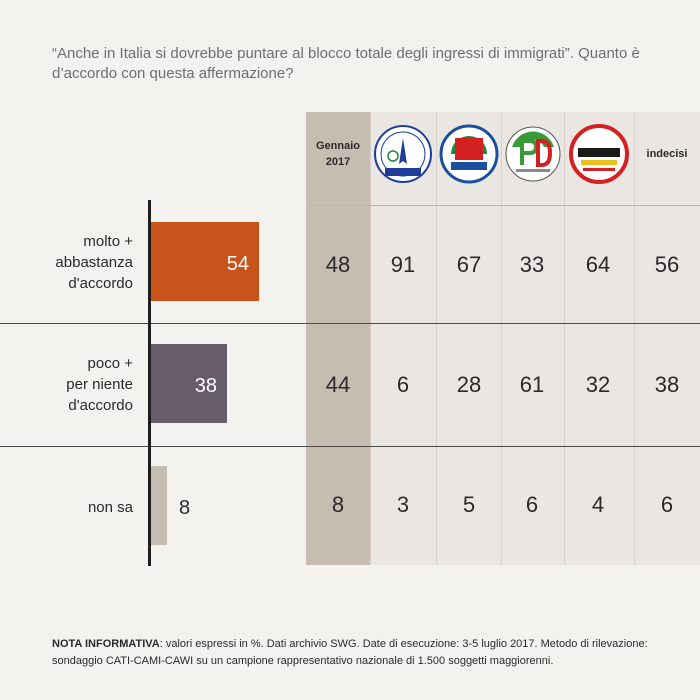 This screenshot has height=700, width=700. I want to click on column-header-forza-italia, so click(468, 154).